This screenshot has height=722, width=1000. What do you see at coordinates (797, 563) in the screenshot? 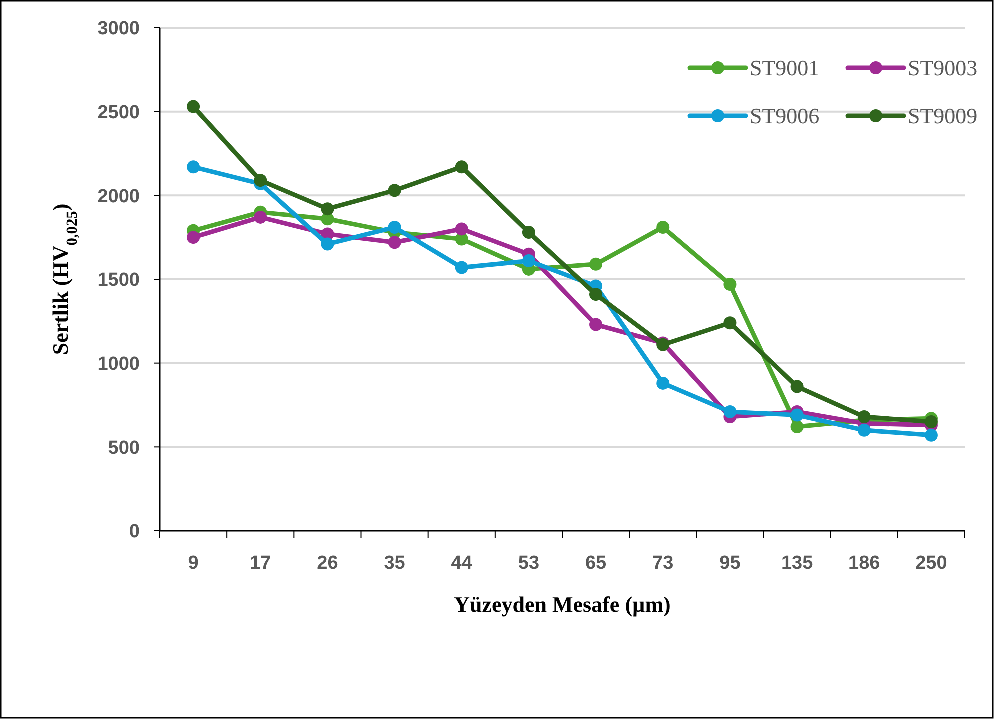
I see `x-tick-label: 135` at bounding box center [797, 563].